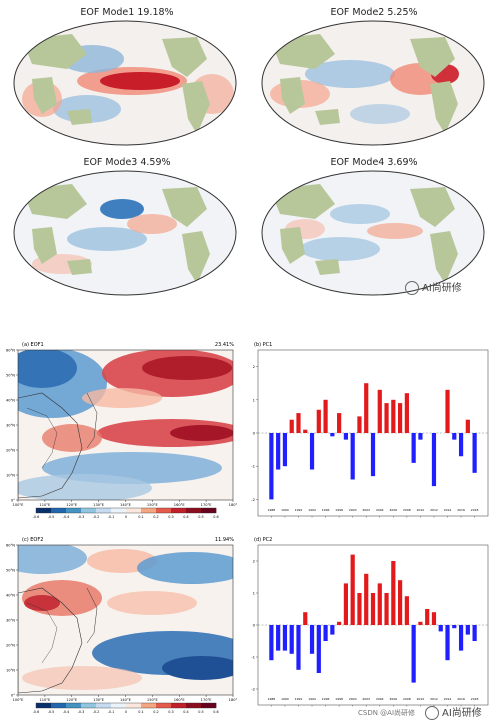  What do you see at coordinates (99, 700) in the screenshot?
I see `eof2-x-tick-label: 130°E` at bounding box center [99, 700].